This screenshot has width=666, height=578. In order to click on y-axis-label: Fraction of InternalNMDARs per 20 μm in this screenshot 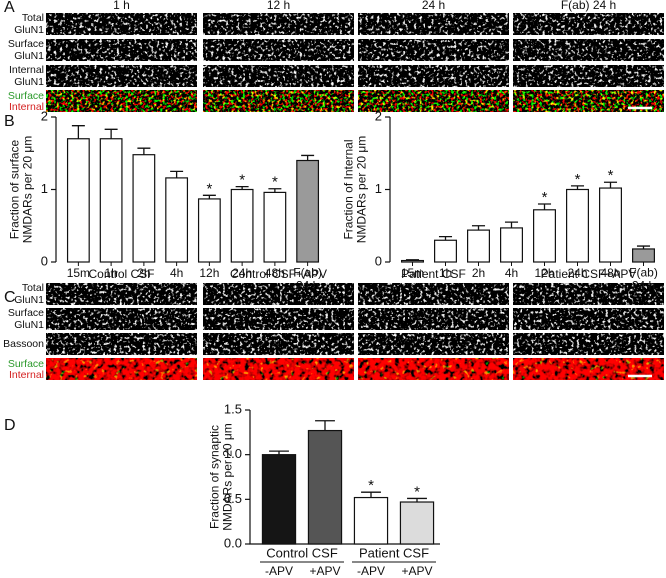, I will do `click(355, 190)`.